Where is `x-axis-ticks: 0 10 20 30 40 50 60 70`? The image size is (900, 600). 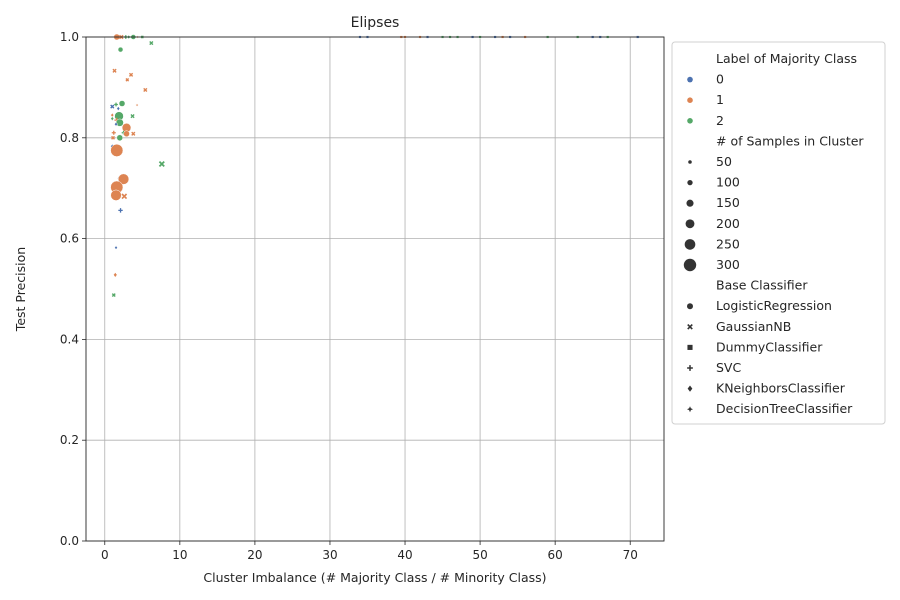 x-axis-ticks: 0 10 20 30 40 50 60 70 is located at coordinates (369, 551).